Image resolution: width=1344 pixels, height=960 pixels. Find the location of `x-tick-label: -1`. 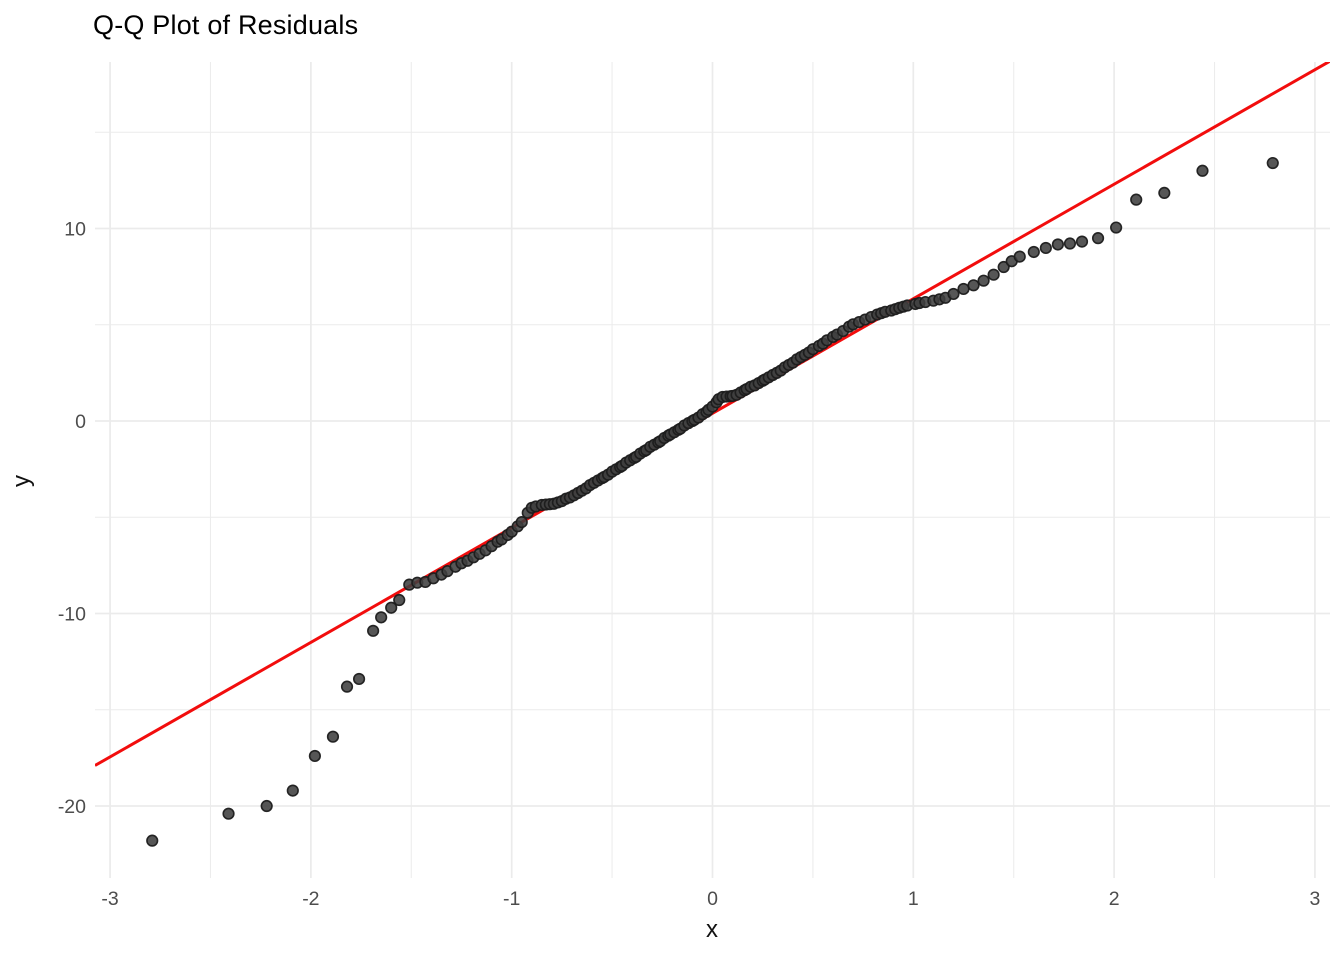

x-tick-label: -1 is located at coordinates (511, 899).